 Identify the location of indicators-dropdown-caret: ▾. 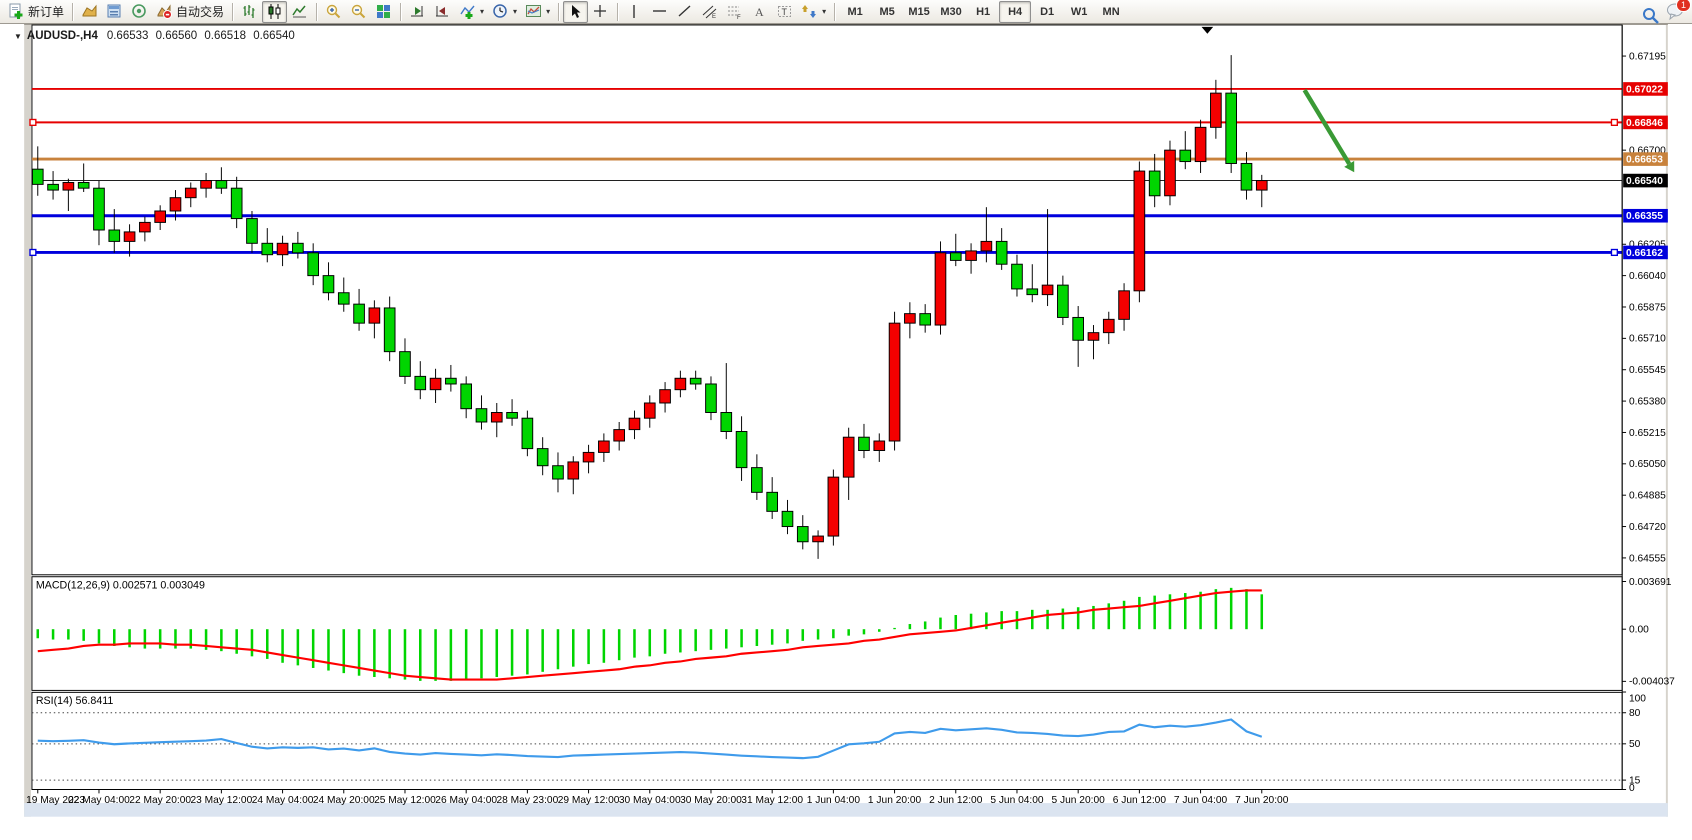
(482, 11).